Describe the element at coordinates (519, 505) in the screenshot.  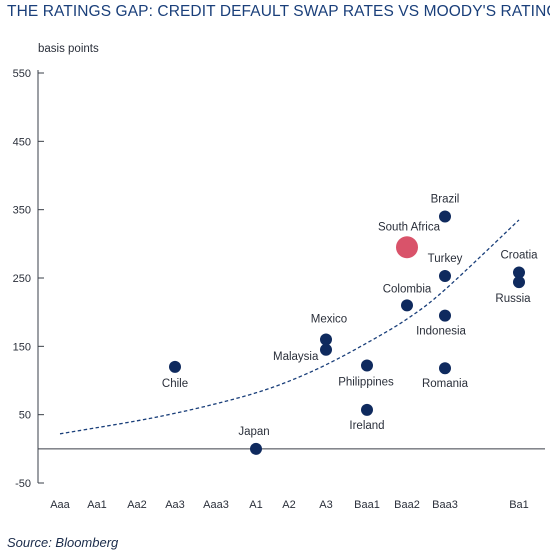
I see `x-tick-label: Ba1` at that location.